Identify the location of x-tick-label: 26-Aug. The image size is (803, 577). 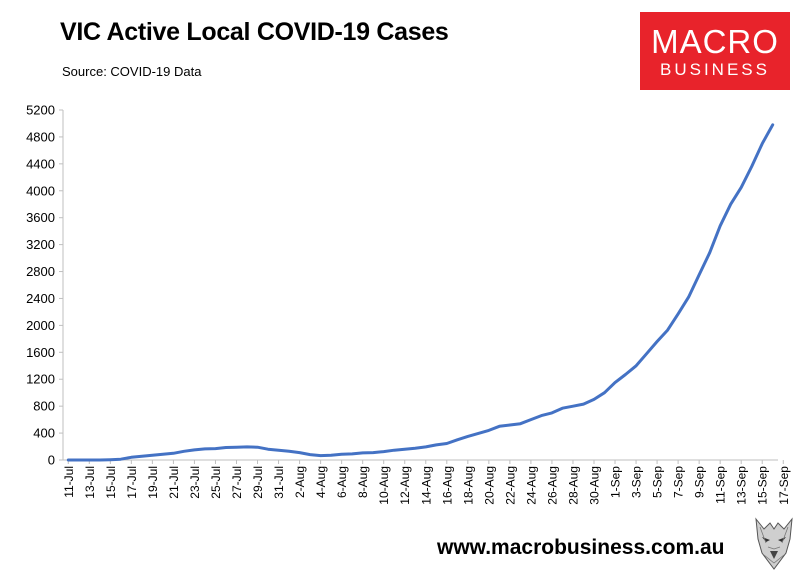
(552, 485).